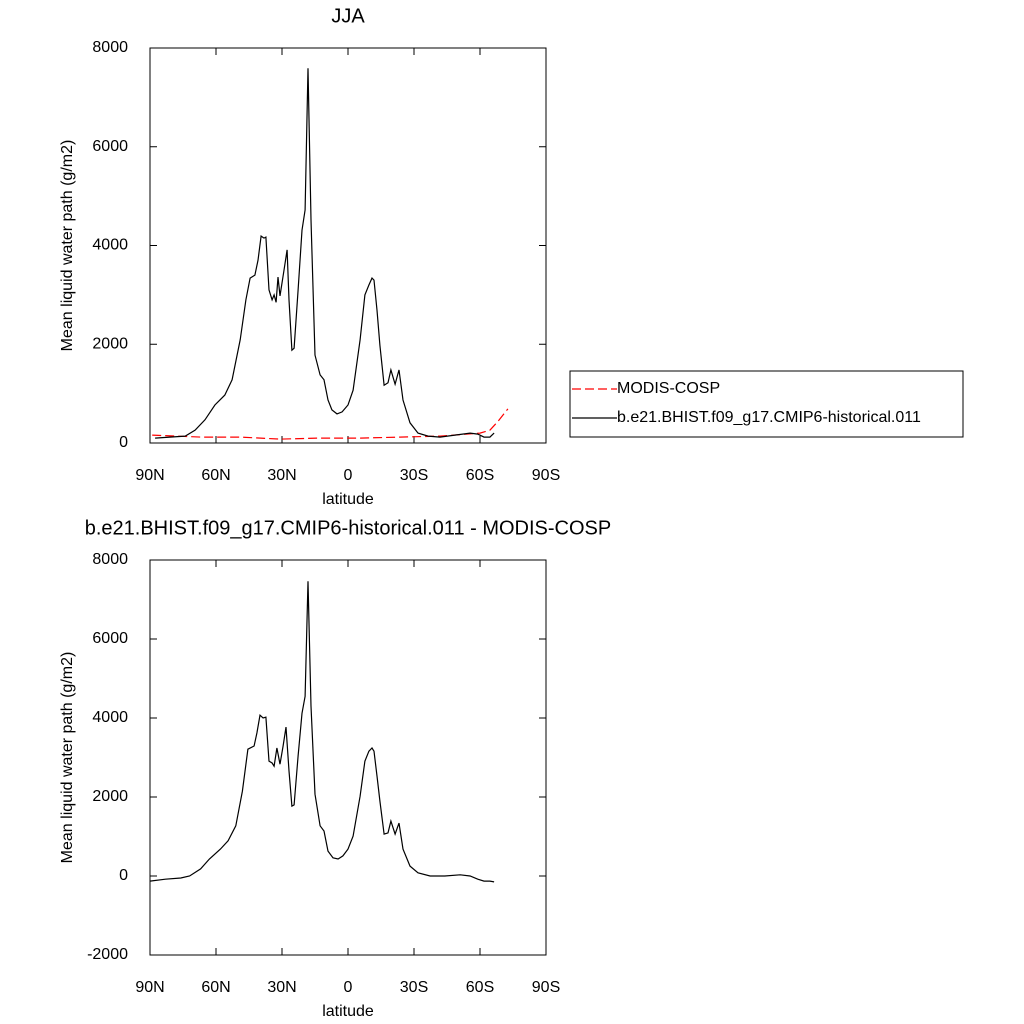  I want to click on legend-label: b.e21.BHIST.f09_g17.CMIP6-historical.011, so click(769, 417).